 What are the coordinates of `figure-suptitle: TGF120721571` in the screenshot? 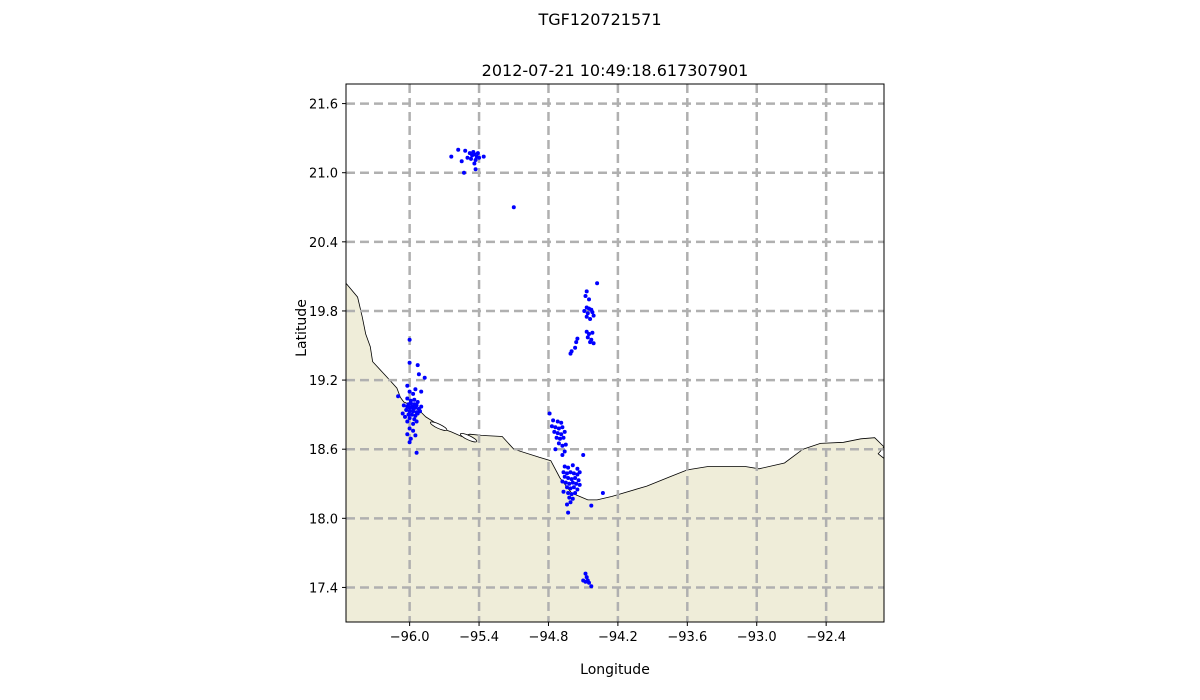 It's located at (600, 19).